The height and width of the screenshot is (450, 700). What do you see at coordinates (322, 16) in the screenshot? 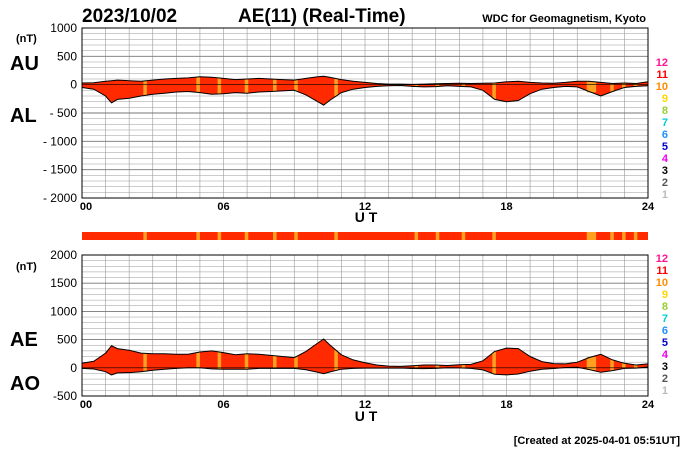
I see `chart-title: AE(11) (Real-Time)` at bounding box center [322, 16].